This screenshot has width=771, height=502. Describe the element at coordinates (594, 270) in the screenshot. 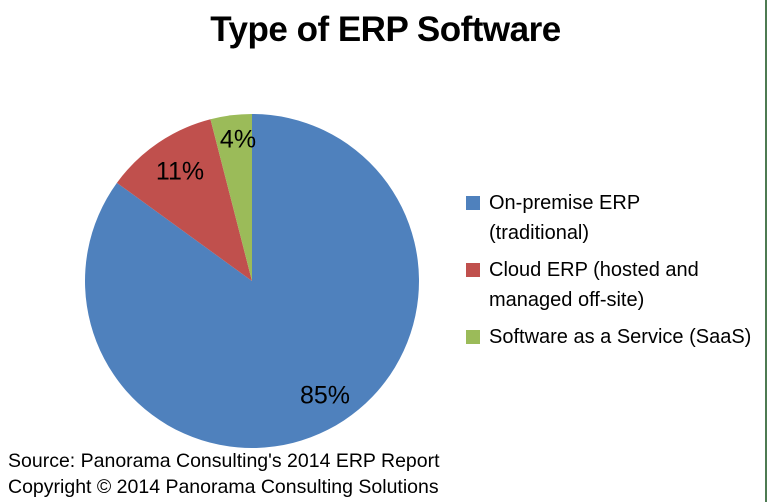

I see `legend-label-line: Cloud ERP (hosted and` at that location.